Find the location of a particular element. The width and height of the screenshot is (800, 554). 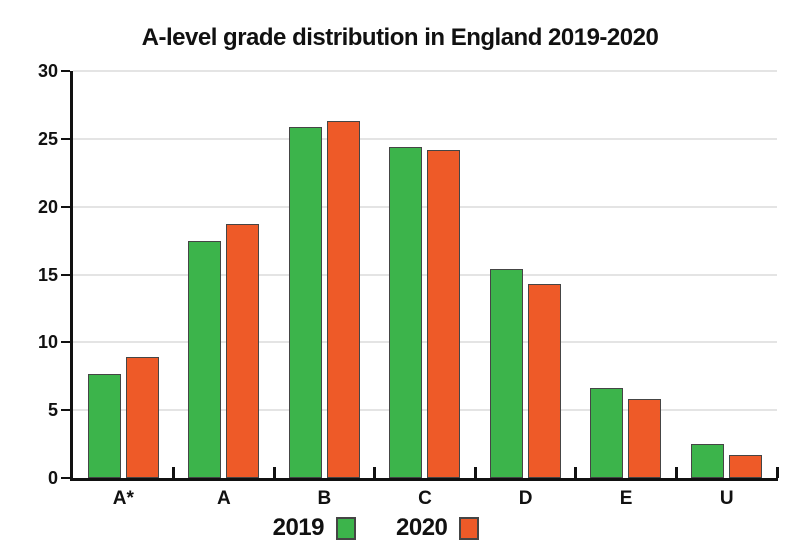

bar-2020-B is located at coordinates (343, 299).